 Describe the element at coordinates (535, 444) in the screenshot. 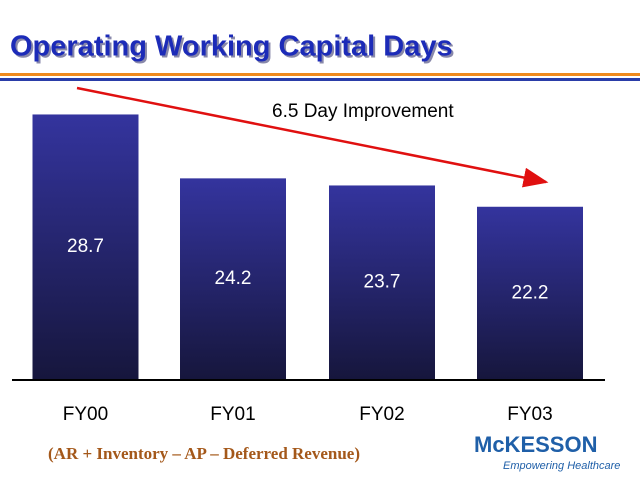

I see `logo-name: McKESSON` at that location.